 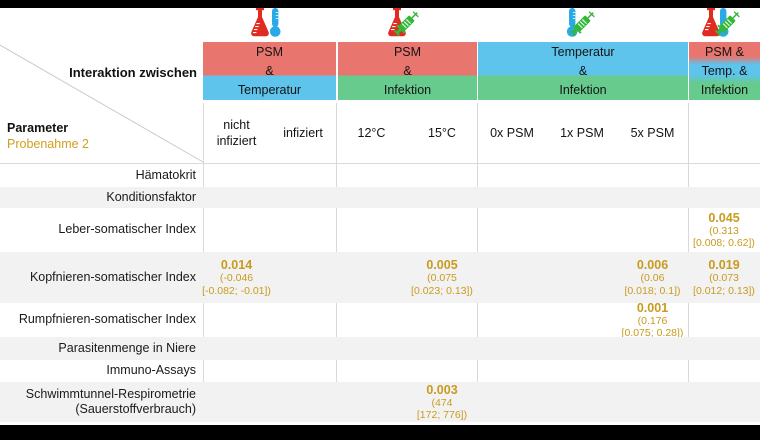 What do you see at coordinates (236, 290) in the screenshot?
I see `confidence-interval: [-0.082; -0.01])` at bounding box center [236, 290].